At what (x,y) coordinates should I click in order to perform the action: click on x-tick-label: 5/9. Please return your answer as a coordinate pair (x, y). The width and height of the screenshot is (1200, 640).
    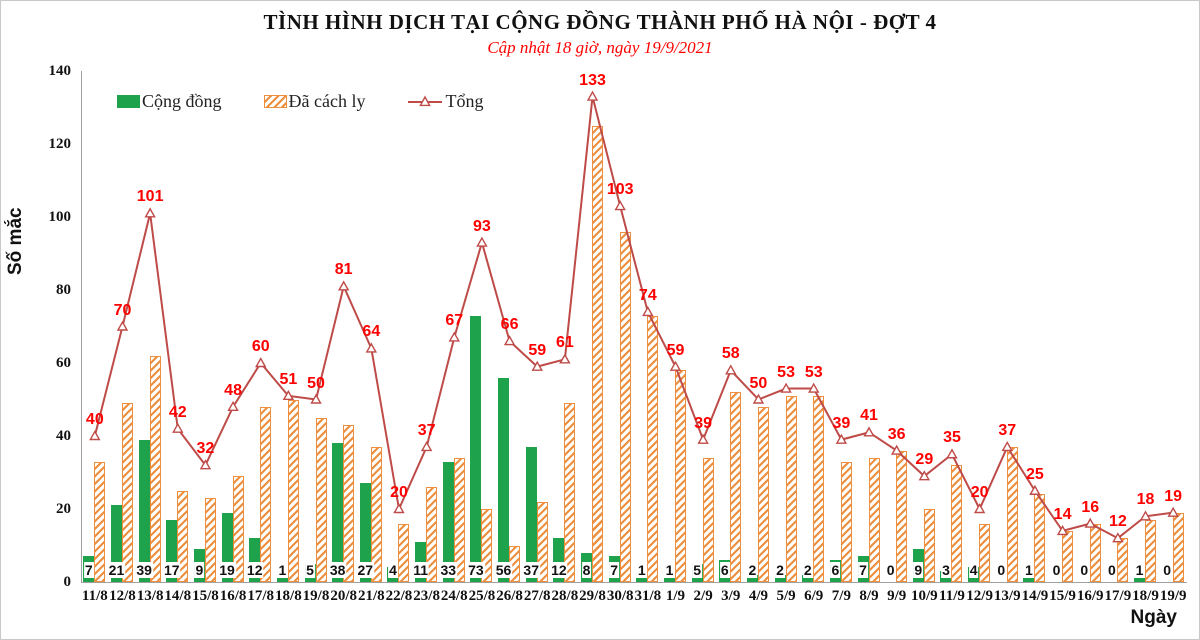
    Looking at the image, I should click on (786, 596).